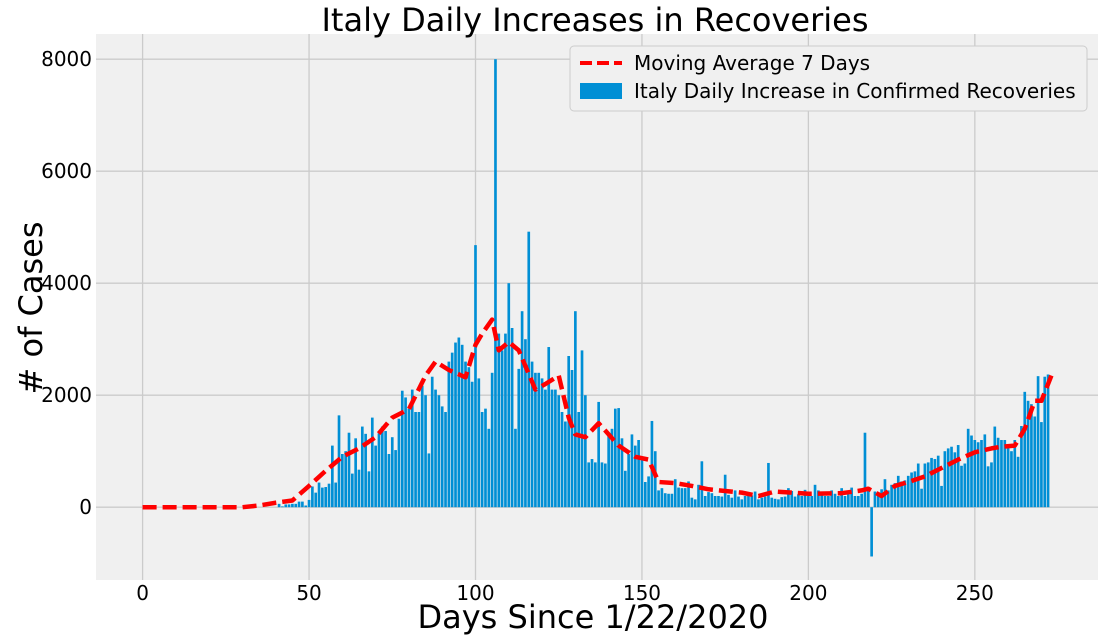 This screenshot has width=1104, height=642. Describe the element at coordinates (66, 171) in the screenshot. I see `y-tick-label: 6000` at that location.